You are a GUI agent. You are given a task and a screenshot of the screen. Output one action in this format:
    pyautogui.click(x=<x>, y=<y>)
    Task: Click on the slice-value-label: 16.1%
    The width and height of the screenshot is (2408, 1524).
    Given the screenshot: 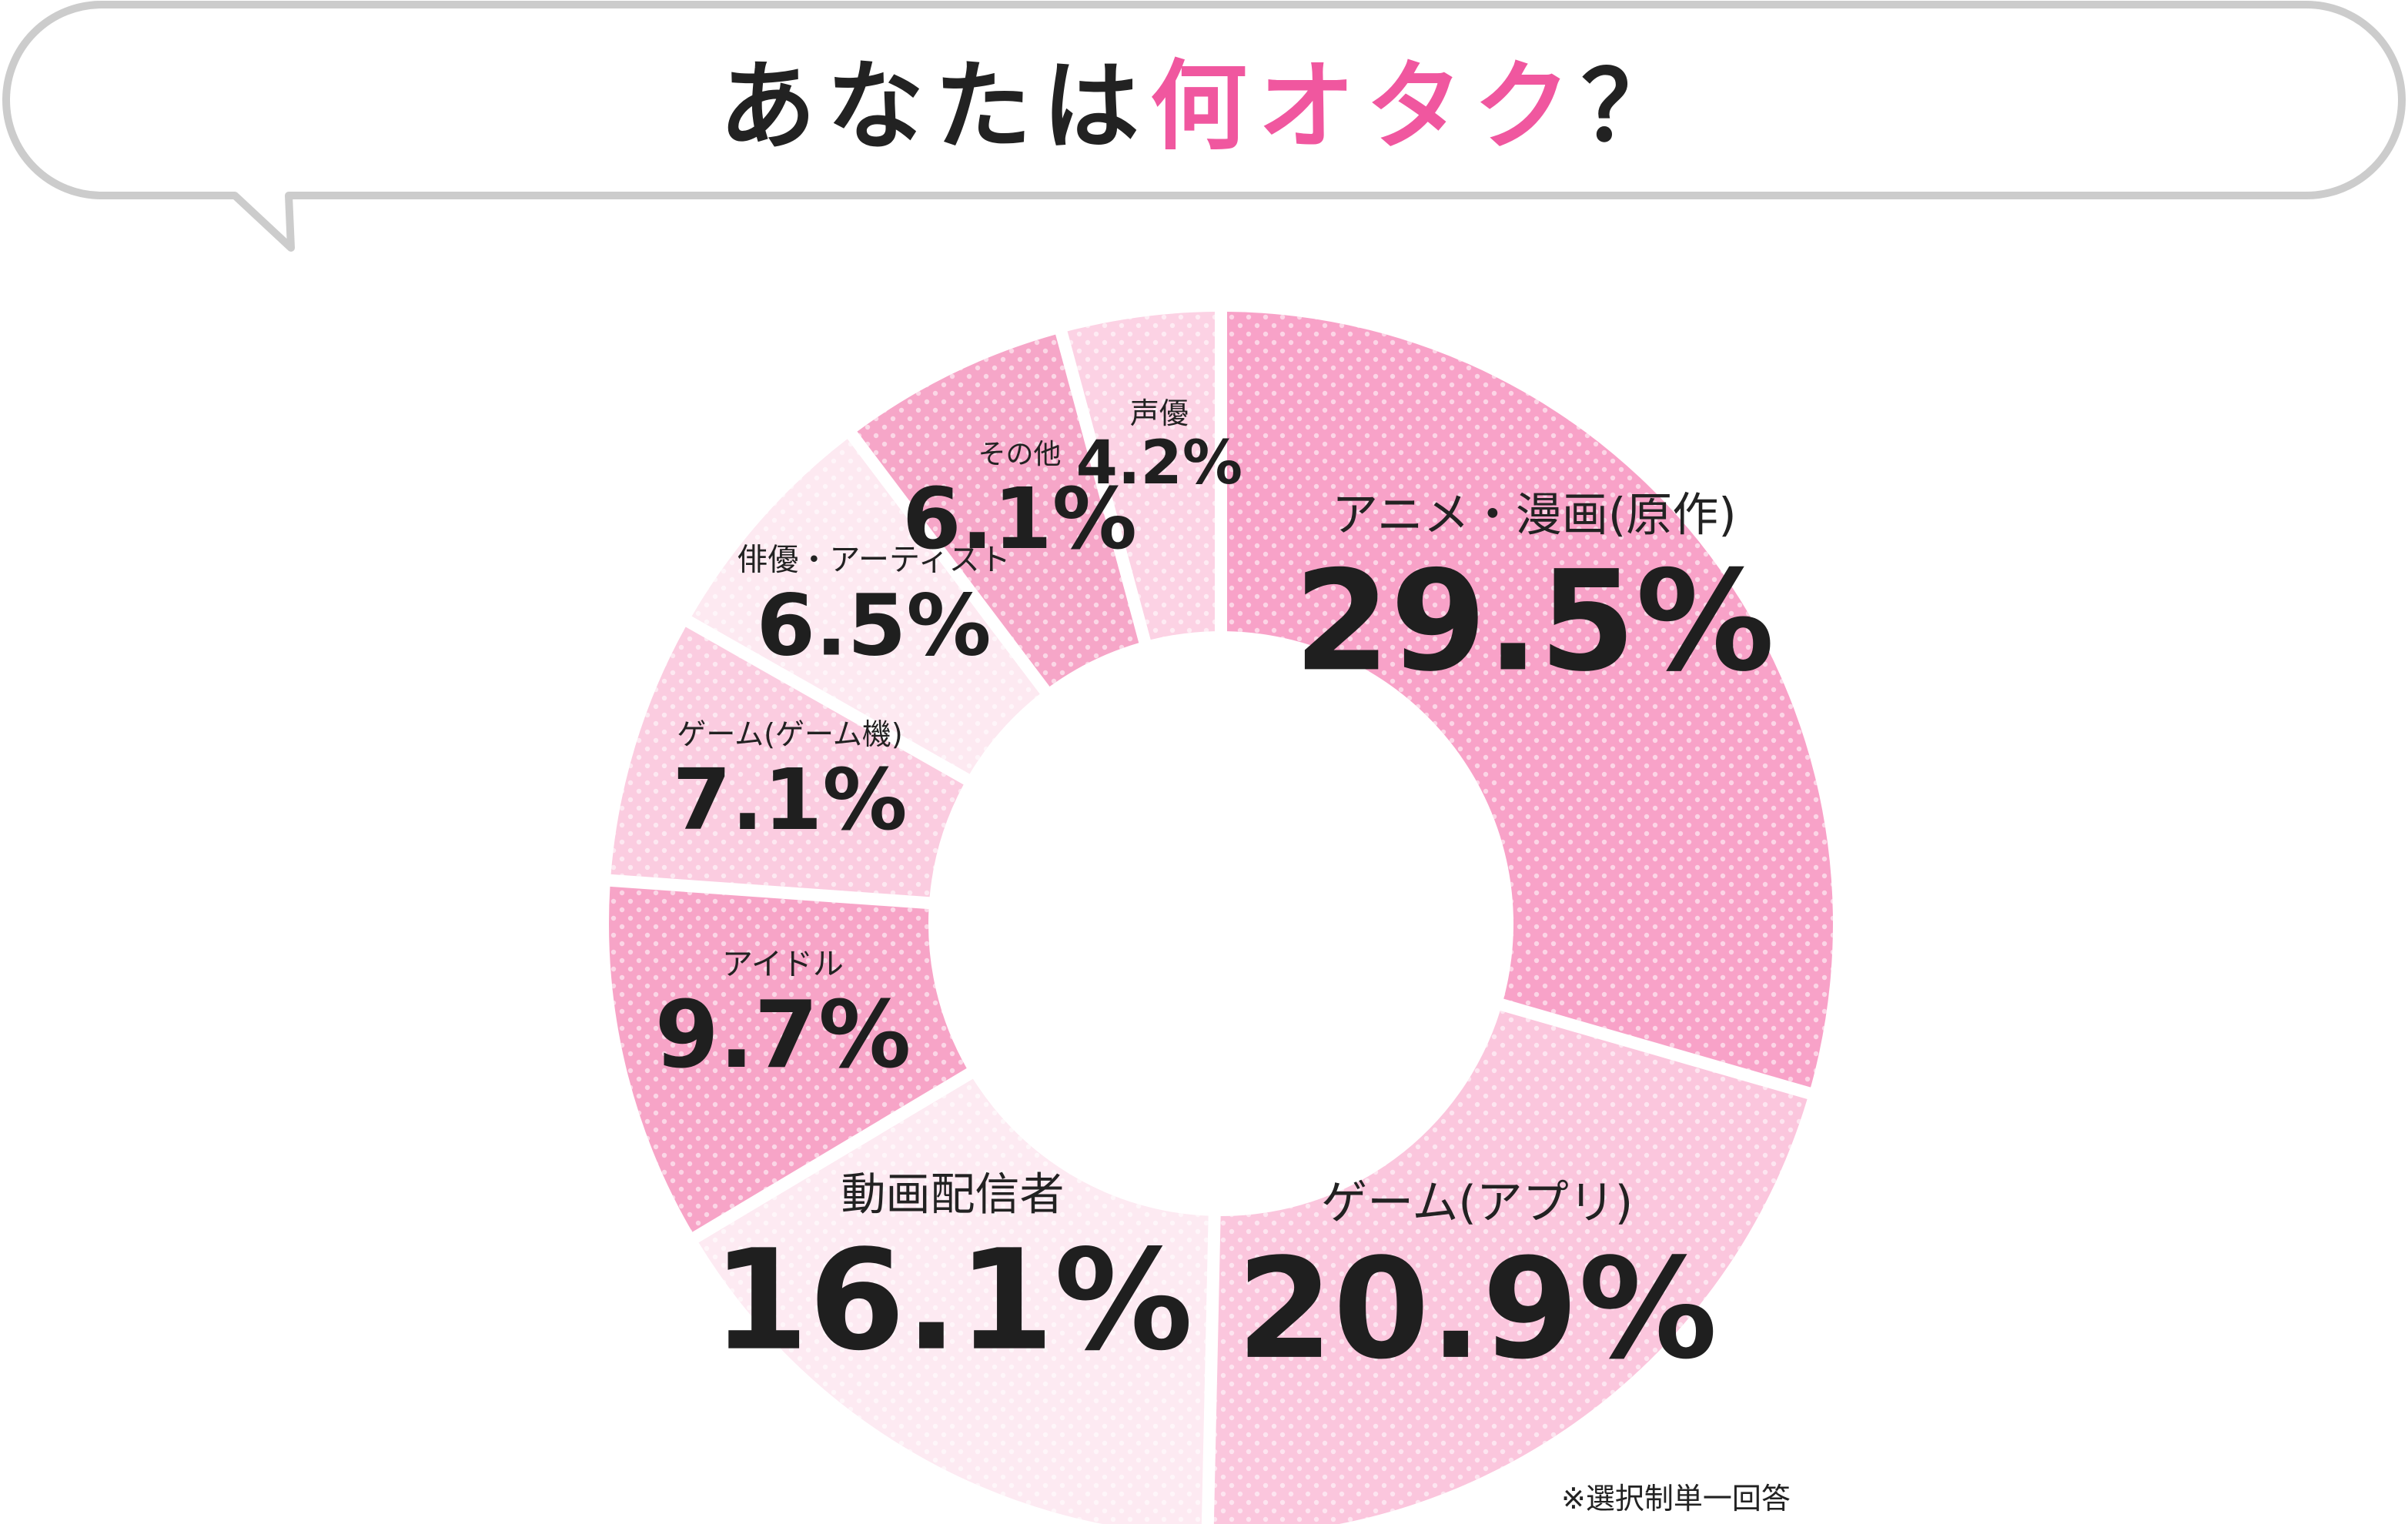 What is the action you would take?
    pyautogui.click(x=952, y=1301)
    